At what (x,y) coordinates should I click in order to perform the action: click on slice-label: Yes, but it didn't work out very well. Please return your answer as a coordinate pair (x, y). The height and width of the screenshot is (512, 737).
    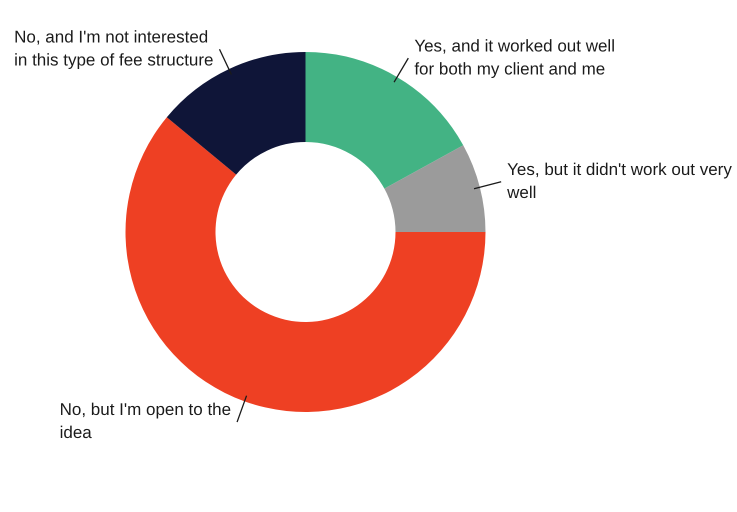
    Looking at the image, I should click on (619, 181).